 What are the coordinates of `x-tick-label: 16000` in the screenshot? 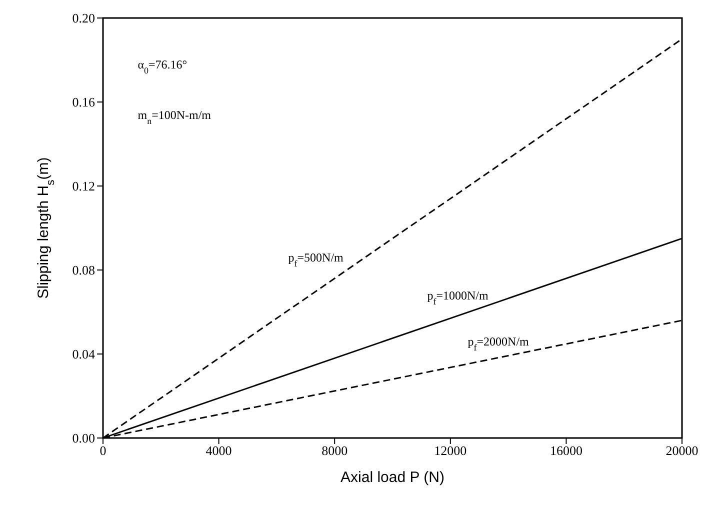 It's located at (566, 450).